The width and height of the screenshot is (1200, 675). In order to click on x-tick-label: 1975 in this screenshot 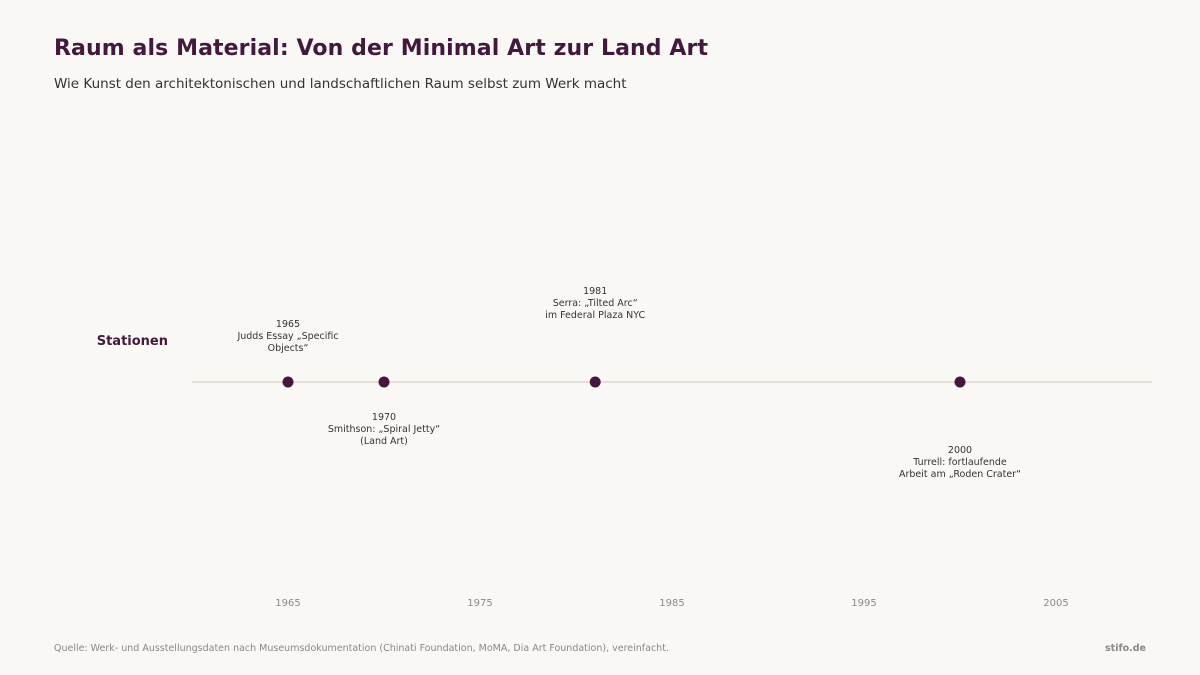, I will do `click(479, 603)`.